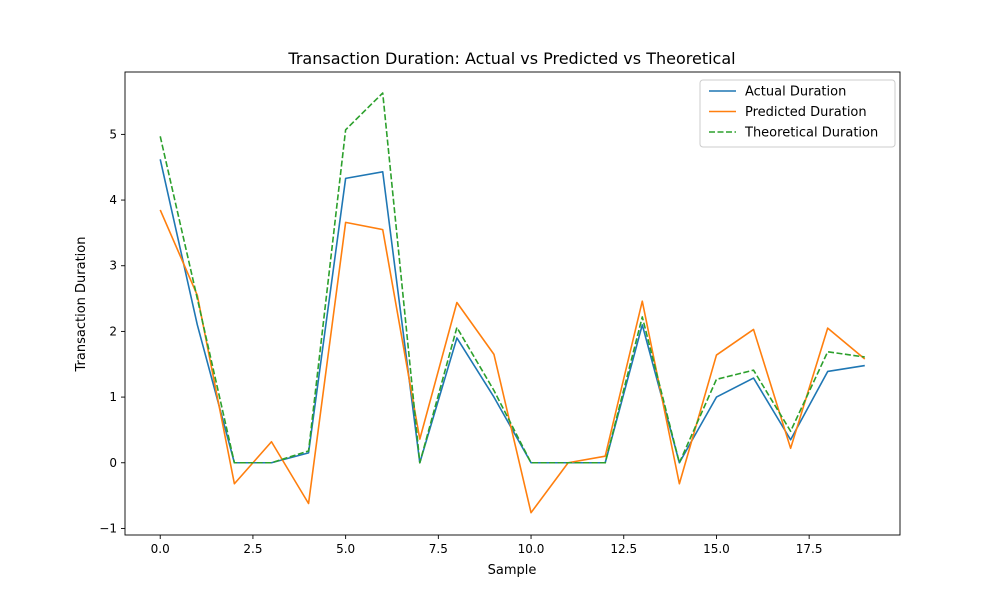 The width and height of the screenshot is (1000, 600). I want to click on x-tick-label: 17.5, so click(809, 549).